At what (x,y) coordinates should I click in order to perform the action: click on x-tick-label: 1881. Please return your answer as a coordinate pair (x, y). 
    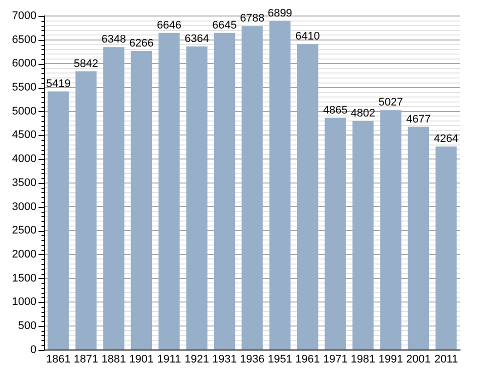
    Looking at the image, I should click on (113, 359).